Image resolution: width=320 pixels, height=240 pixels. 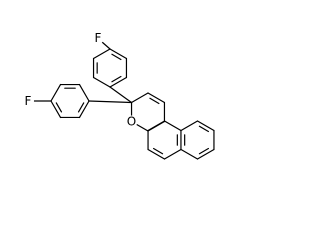 I want to click on atom-label: O, so click(x=131, y=122).